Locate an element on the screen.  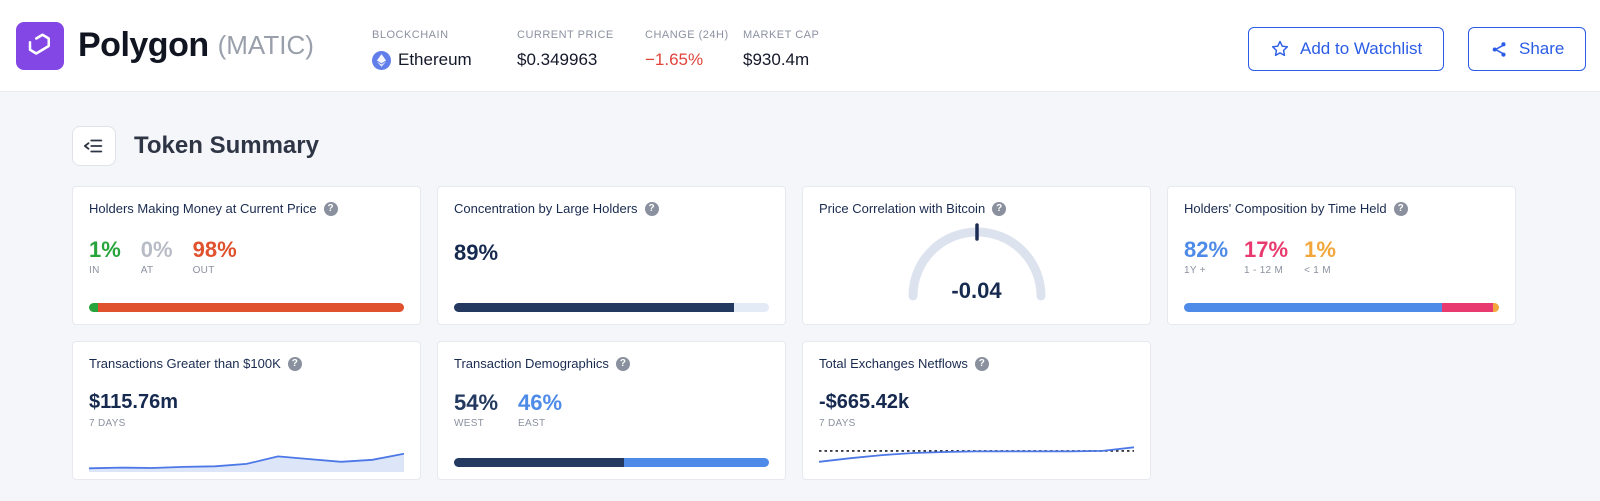
netflows-period: 7 DAYS is located at coordinates (837, 423).